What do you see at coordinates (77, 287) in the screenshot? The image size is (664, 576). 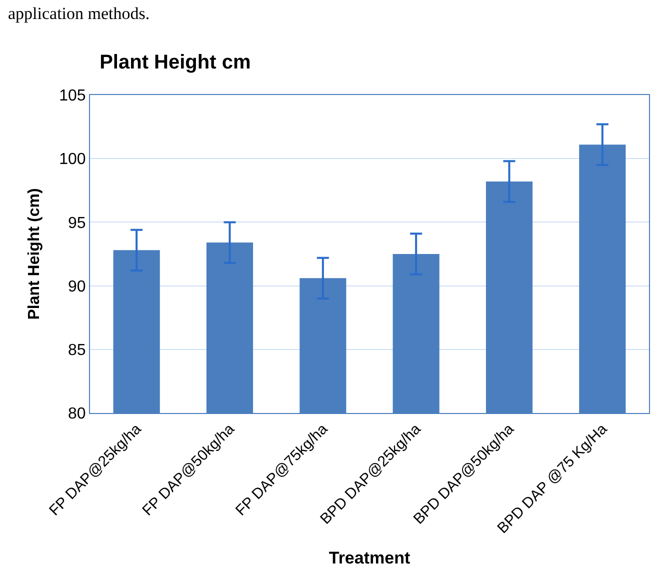 I see `y-tick-label: 90` at bounding box center [77, 287].